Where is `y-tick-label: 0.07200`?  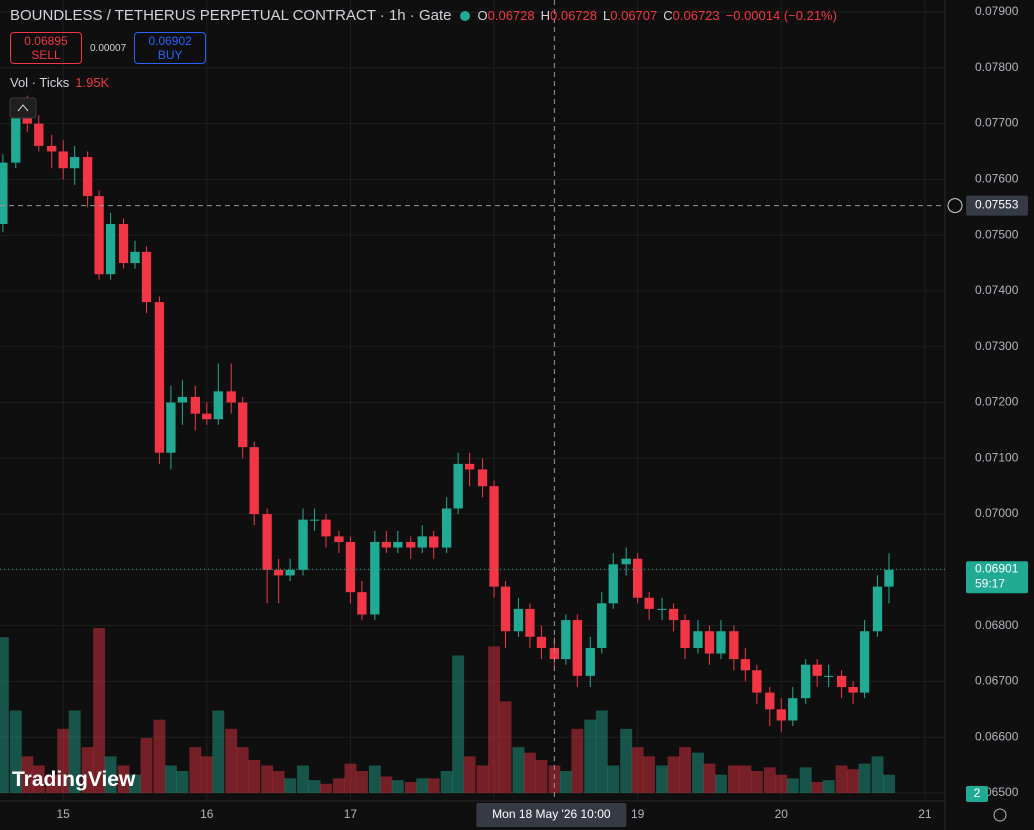 y-tick-label: 0.07200 is located at coordinates (997, 402).